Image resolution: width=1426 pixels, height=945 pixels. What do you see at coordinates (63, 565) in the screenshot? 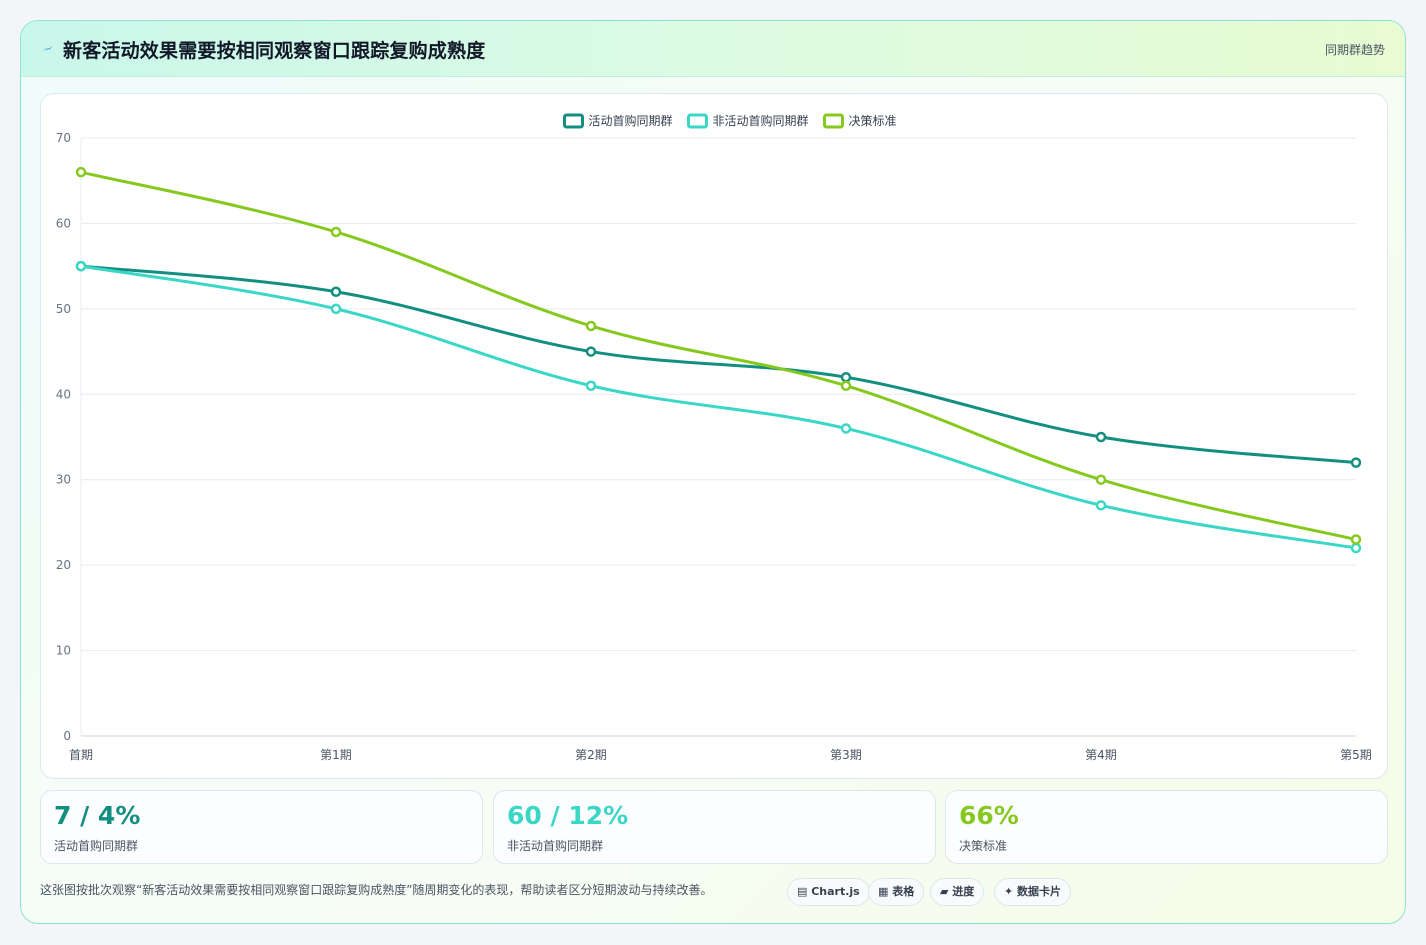
I see `y-tick-label: 20` at bounding box center [63, 565].